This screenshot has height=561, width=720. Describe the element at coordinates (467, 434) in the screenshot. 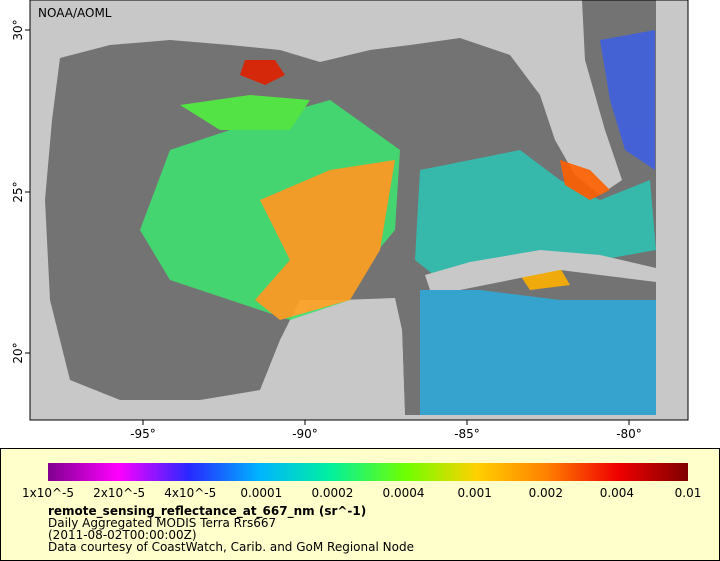

I see `lon-label: -85°` at that location.